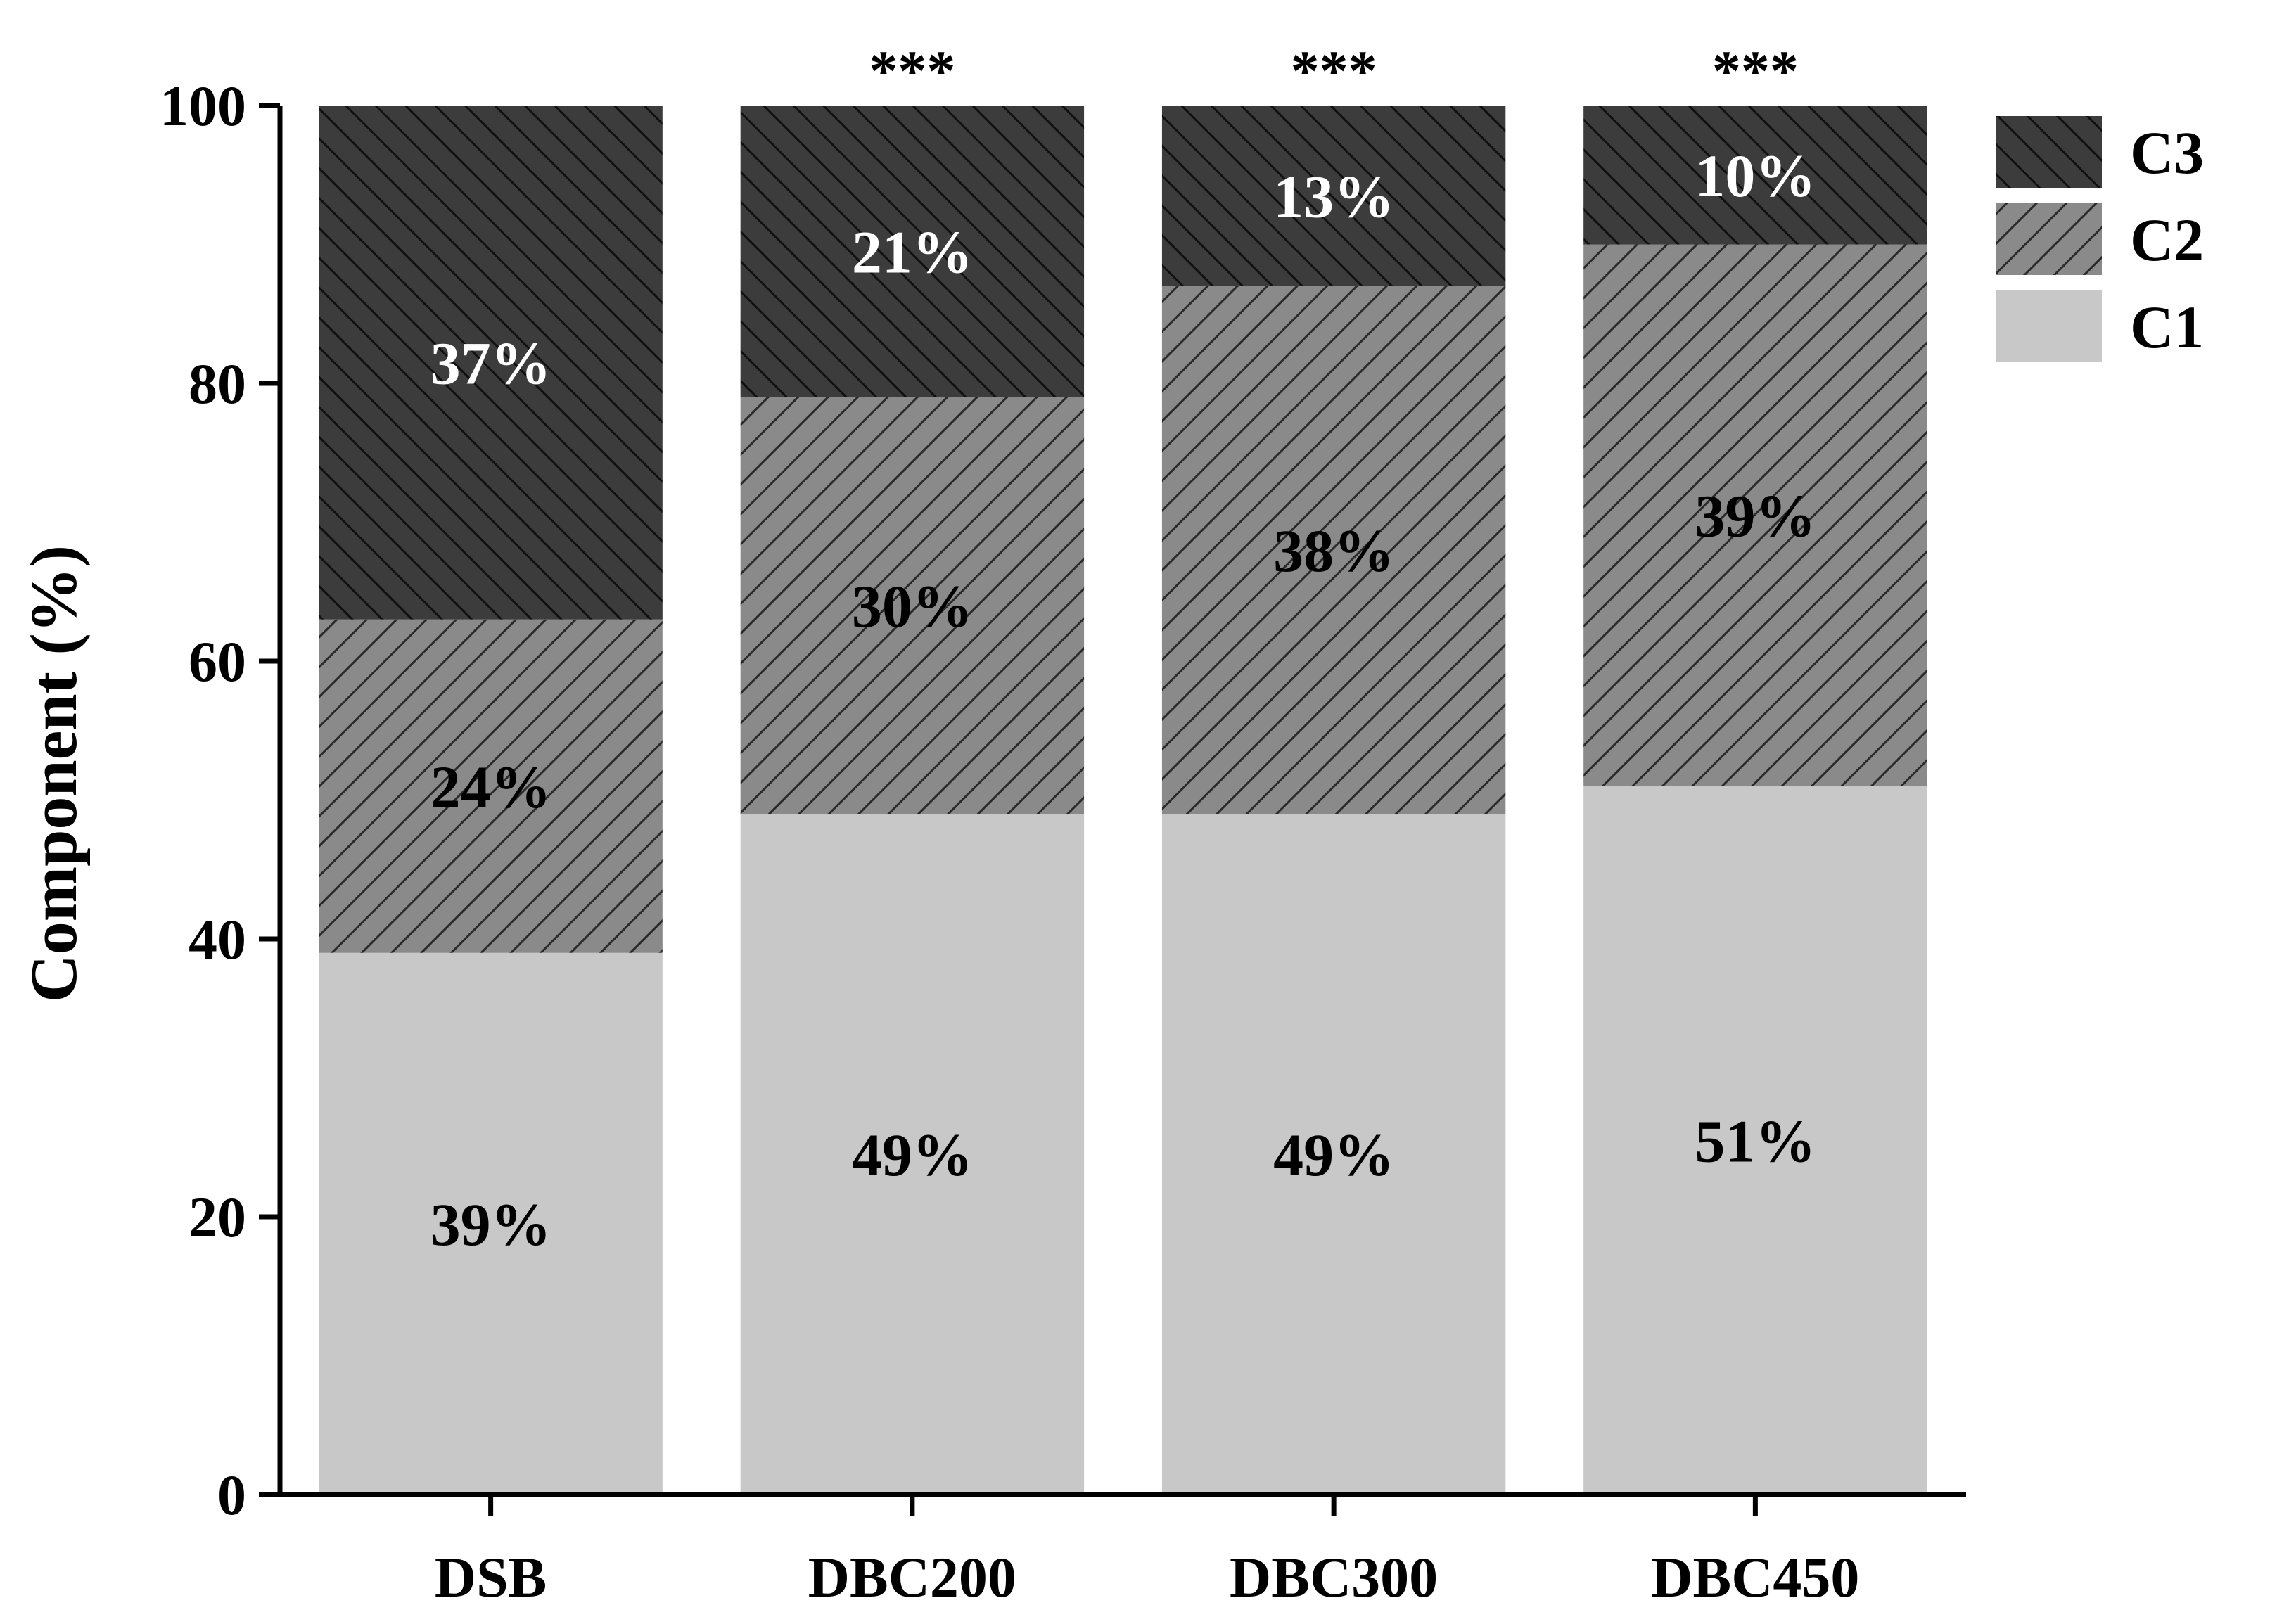 The image size is (2277, 1624). Describe the element at coordinates (231, 1495) in the screenshot. I see `y-tick-label: 0` at that location.